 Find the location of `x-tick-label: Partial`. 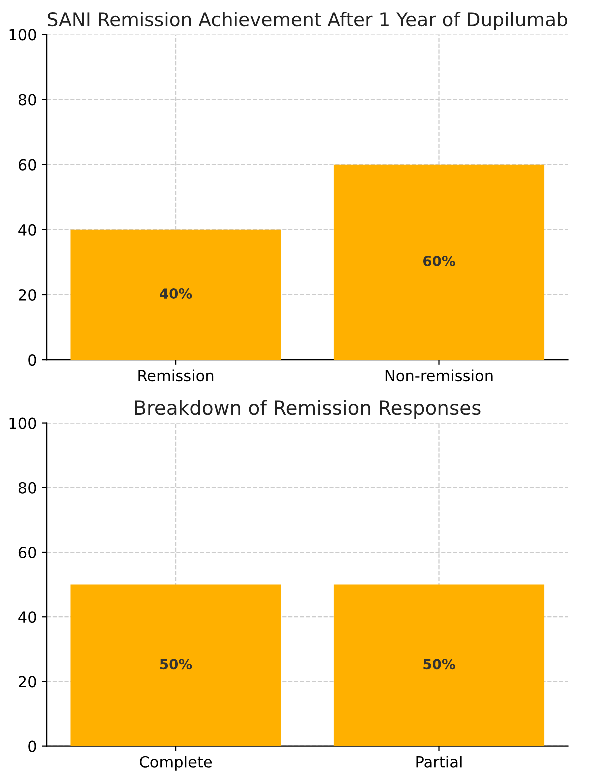

x-tick-label: Partial is located at coordinates (439, 762).